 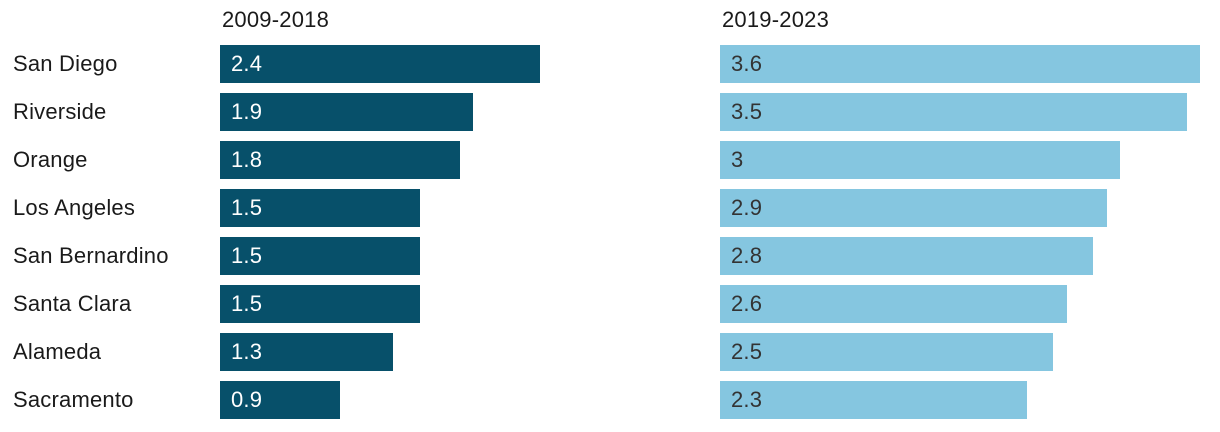 I want to click on bar-cell-2019-2023: 2.3, so click(x=970, y=400).